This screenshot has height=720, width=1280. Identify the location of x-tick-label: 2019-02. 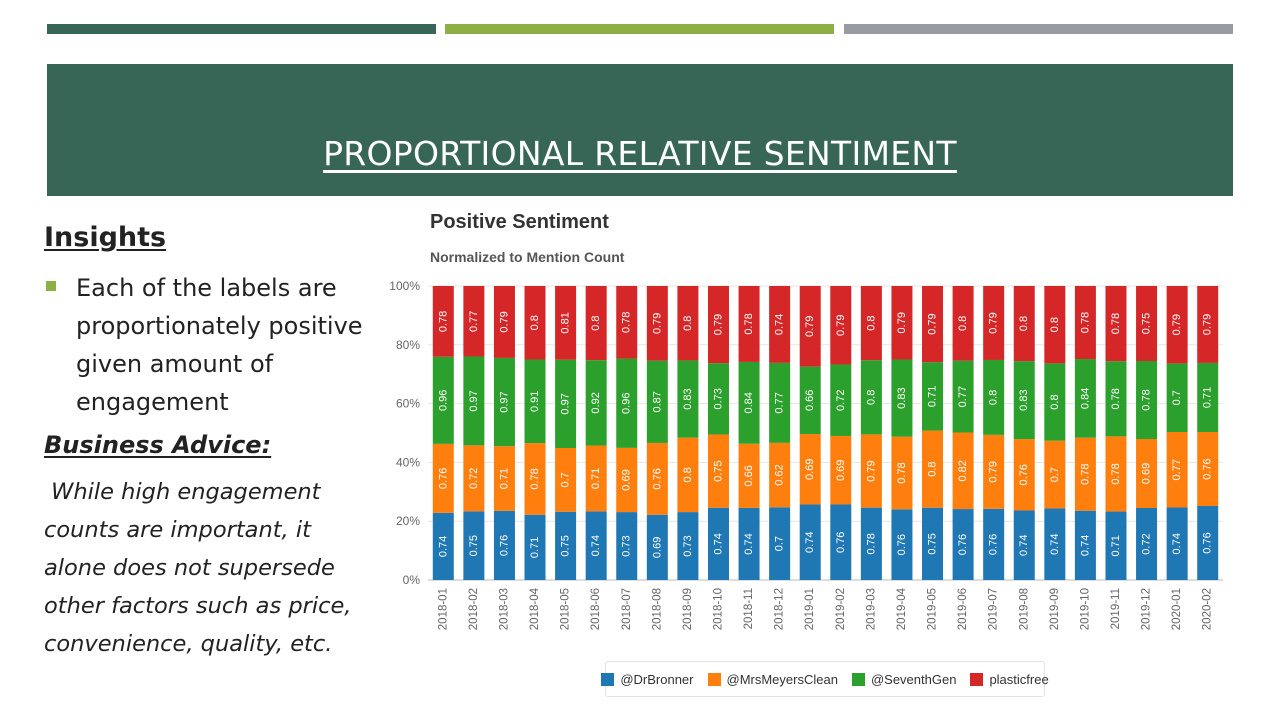
(841, 609).